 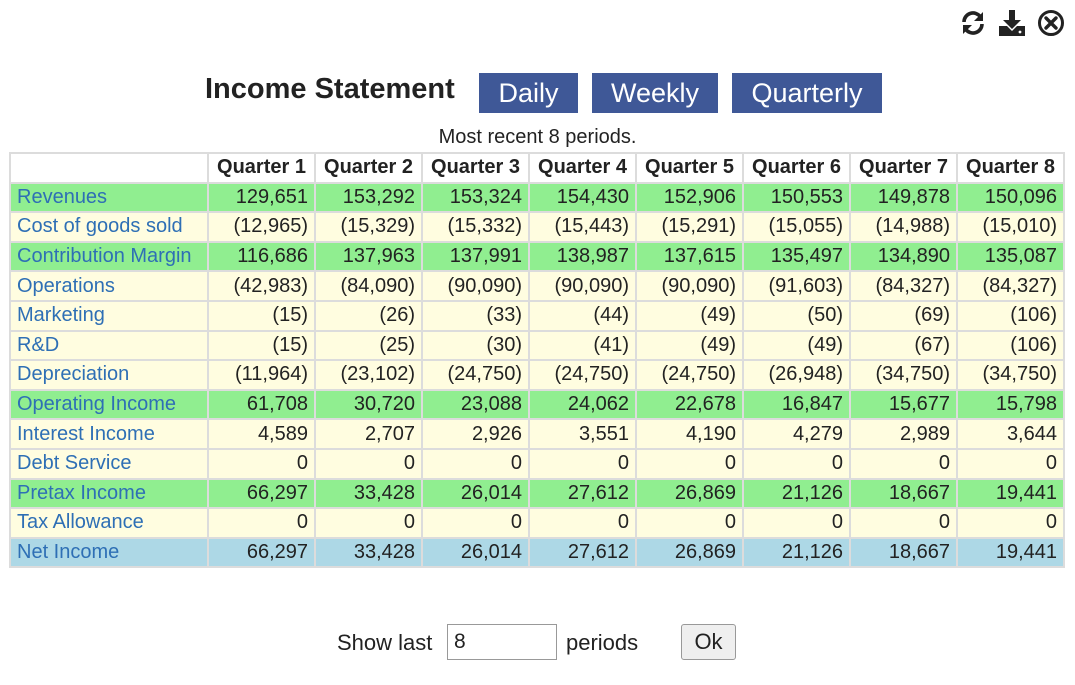 What do you see at coordinates (368, 552) in the screenshot?
I see `table-cell: 33,428` at bounding box center [368, 552].